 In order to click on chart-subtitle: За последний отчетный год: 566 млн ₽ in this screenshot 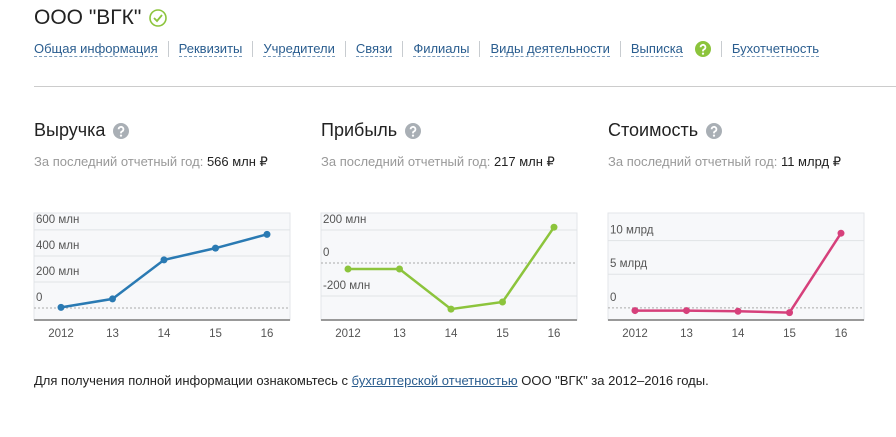, I will do `click(151, 162)`.